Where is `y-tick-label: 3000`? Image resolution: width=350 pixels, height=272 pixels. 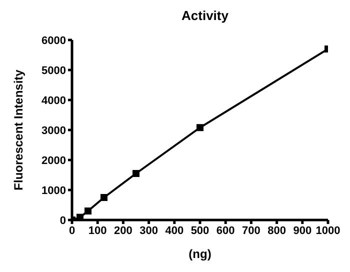
y-tick-label: 3000 is located at coordinates (54, 130).